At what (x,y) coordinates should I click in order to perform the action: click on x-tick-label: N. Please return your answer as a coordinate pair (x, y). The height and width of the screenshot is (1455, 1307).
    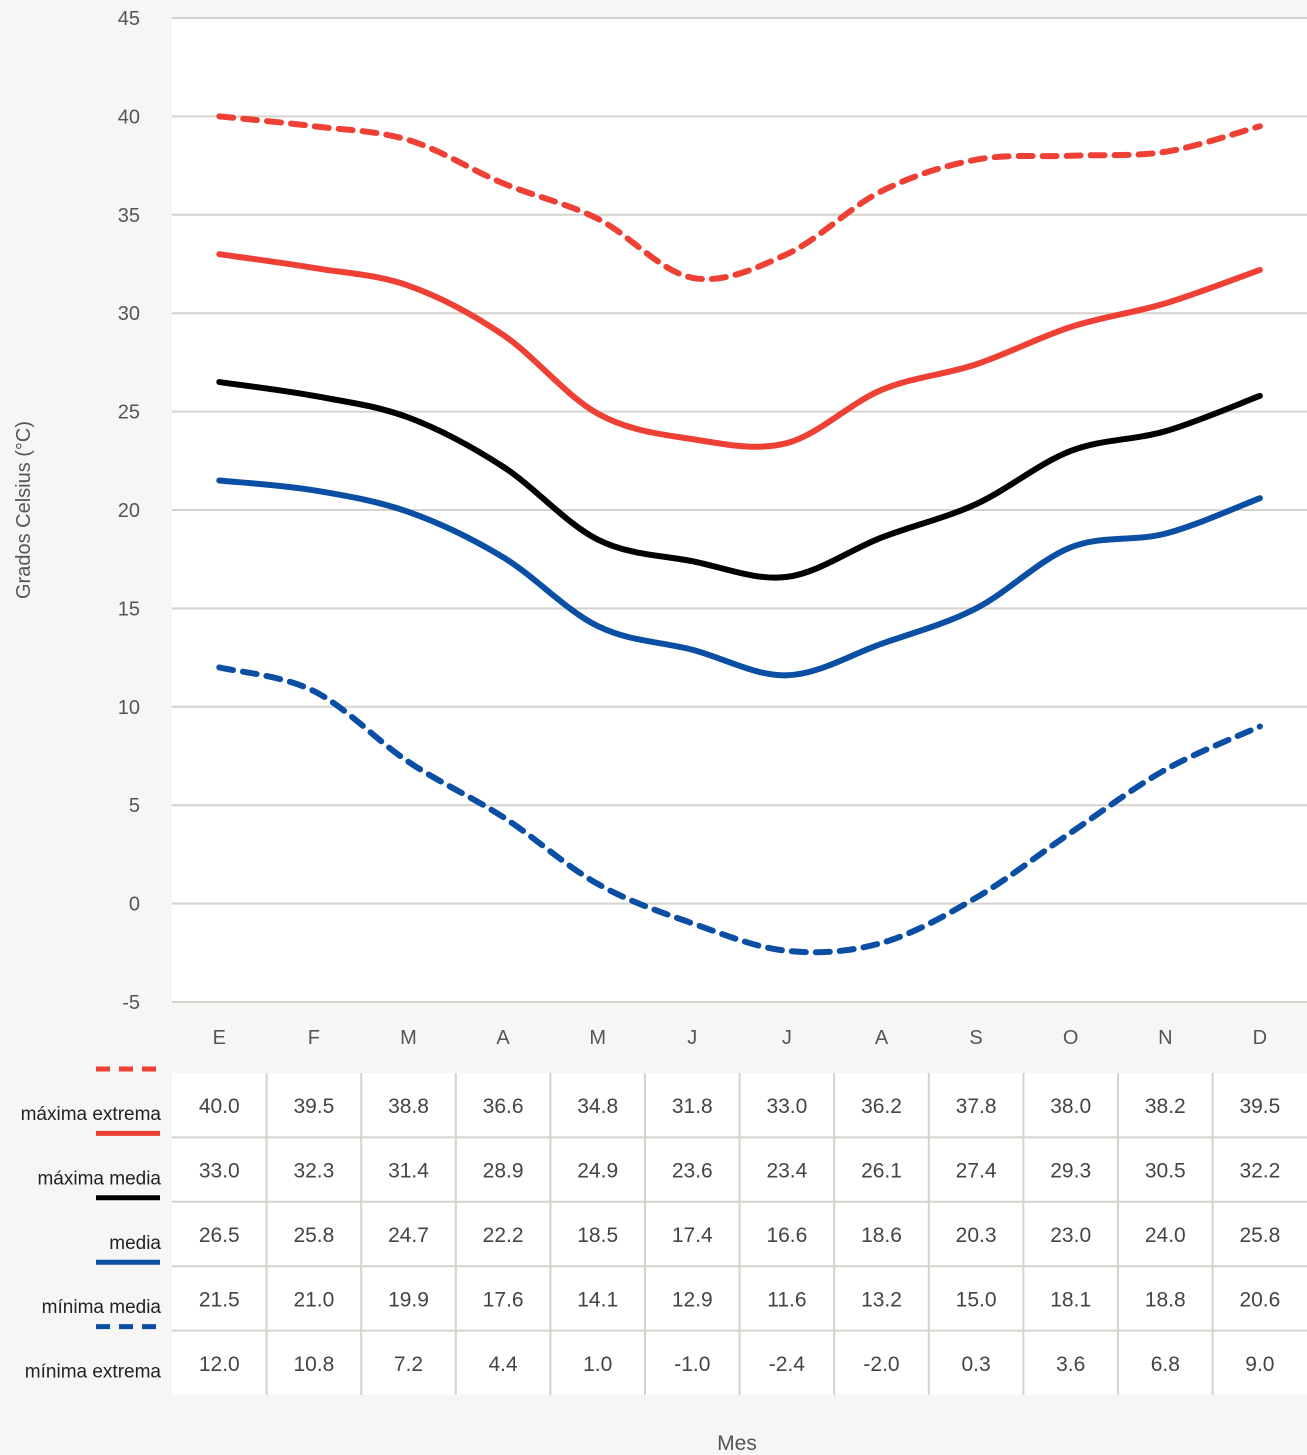
    Looking at the image, I should click on (1165, 1038).